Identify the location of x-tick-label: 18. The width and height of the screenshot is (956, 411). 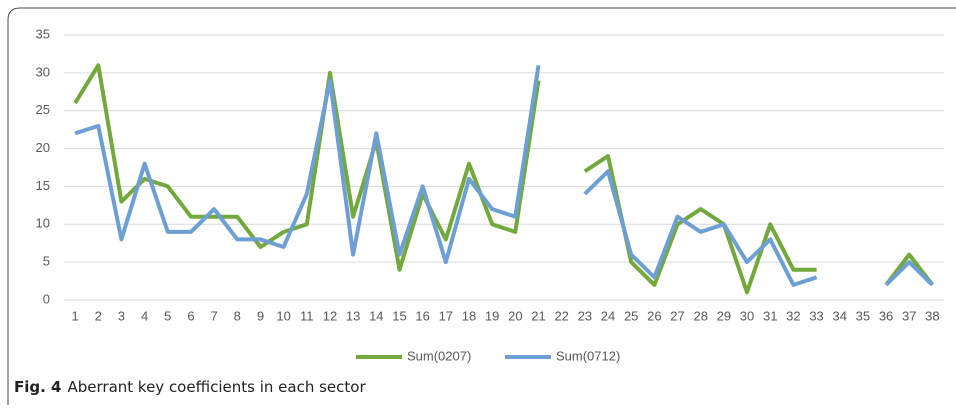
(469, 315).